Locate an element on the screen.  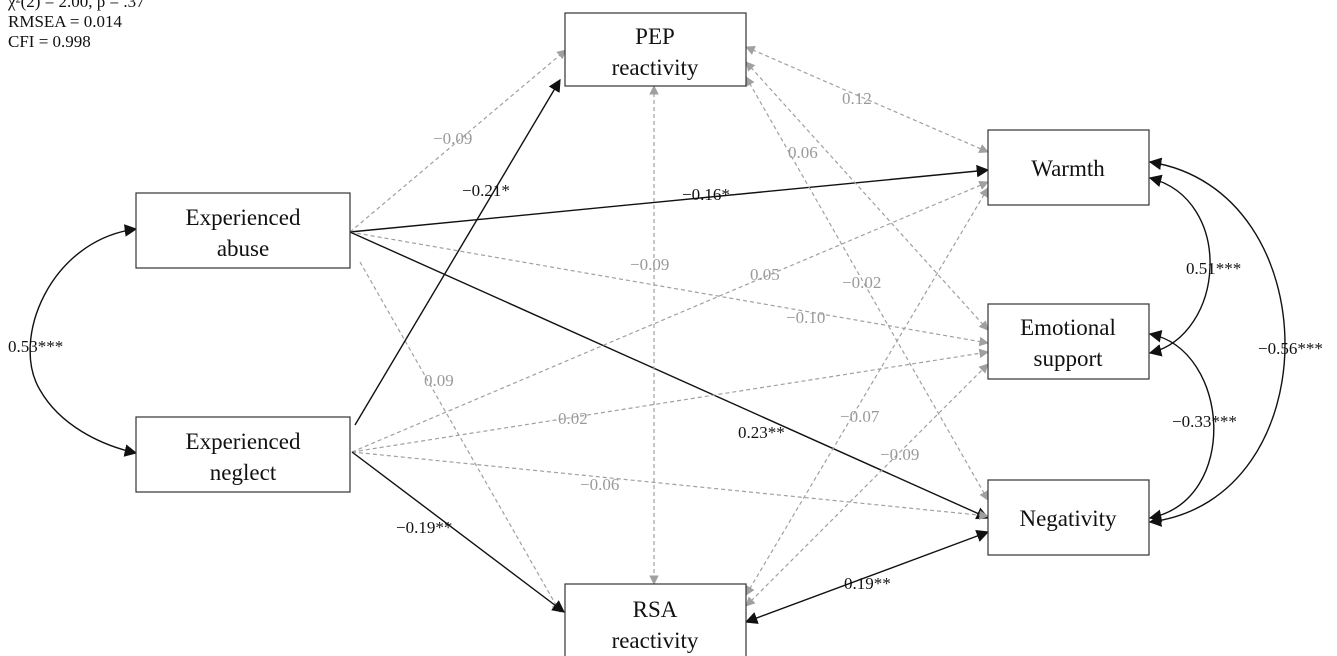
path-abuse-rsa is located at coordinates (460, 437).